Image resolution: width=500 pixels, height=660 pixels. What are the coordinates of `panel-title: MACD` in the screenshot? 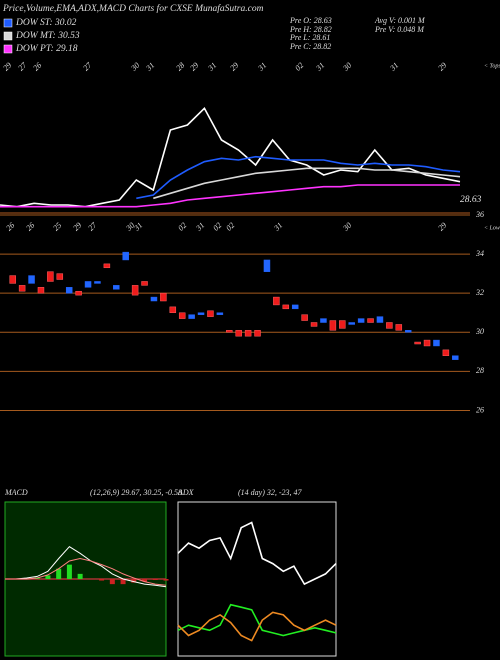 It's located at (16, 492).